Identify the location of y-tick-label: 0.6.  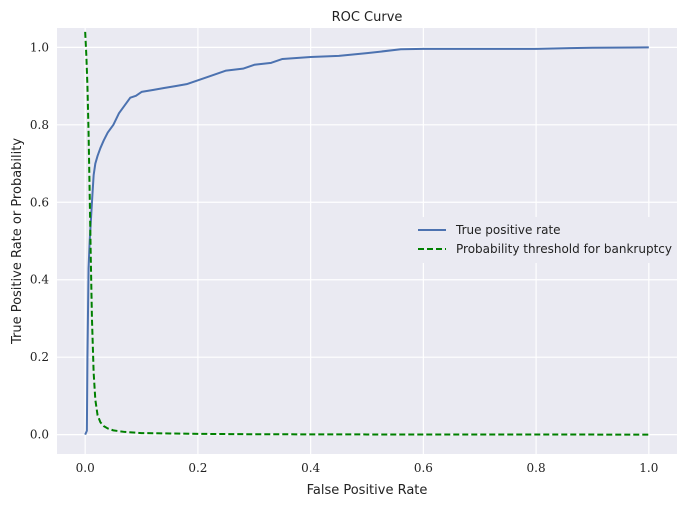
(39, 202).